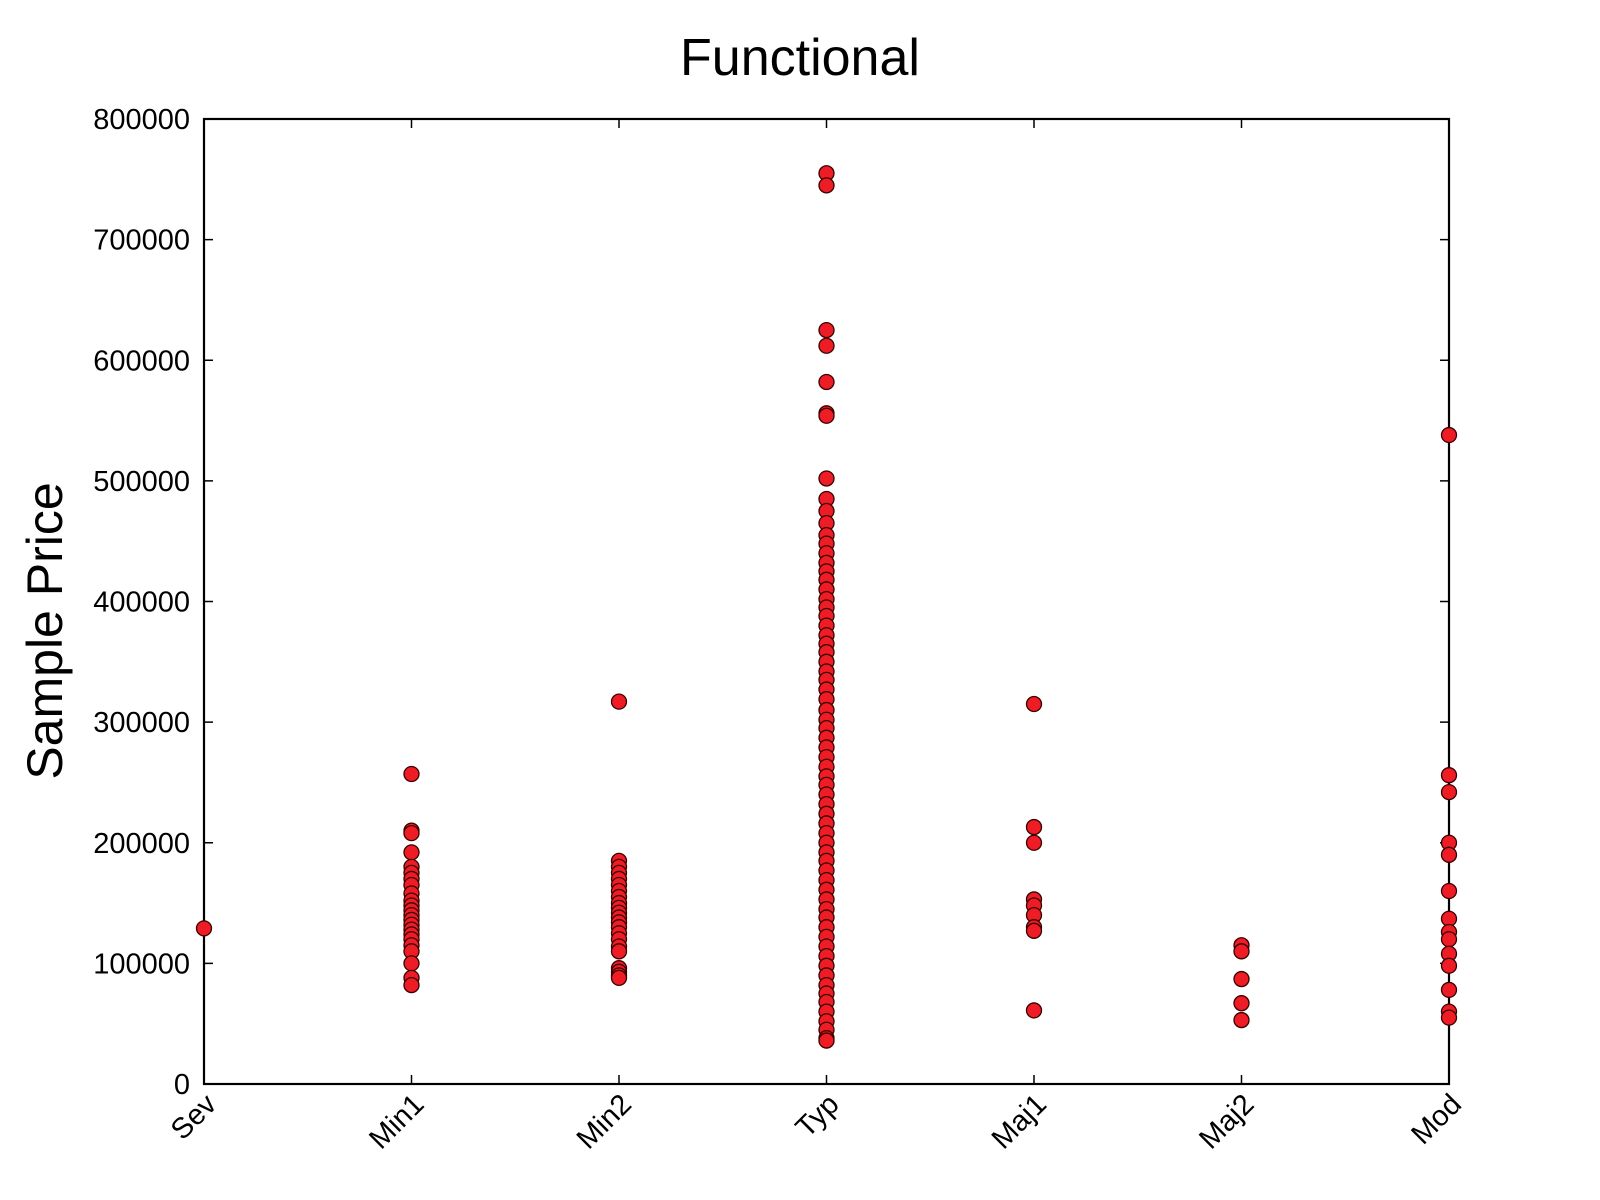  What do you see at coordinates (1226, 1121) in the screenshot?
I see `x-tick-label: Maj2` at bounding box center [1226, 1121].